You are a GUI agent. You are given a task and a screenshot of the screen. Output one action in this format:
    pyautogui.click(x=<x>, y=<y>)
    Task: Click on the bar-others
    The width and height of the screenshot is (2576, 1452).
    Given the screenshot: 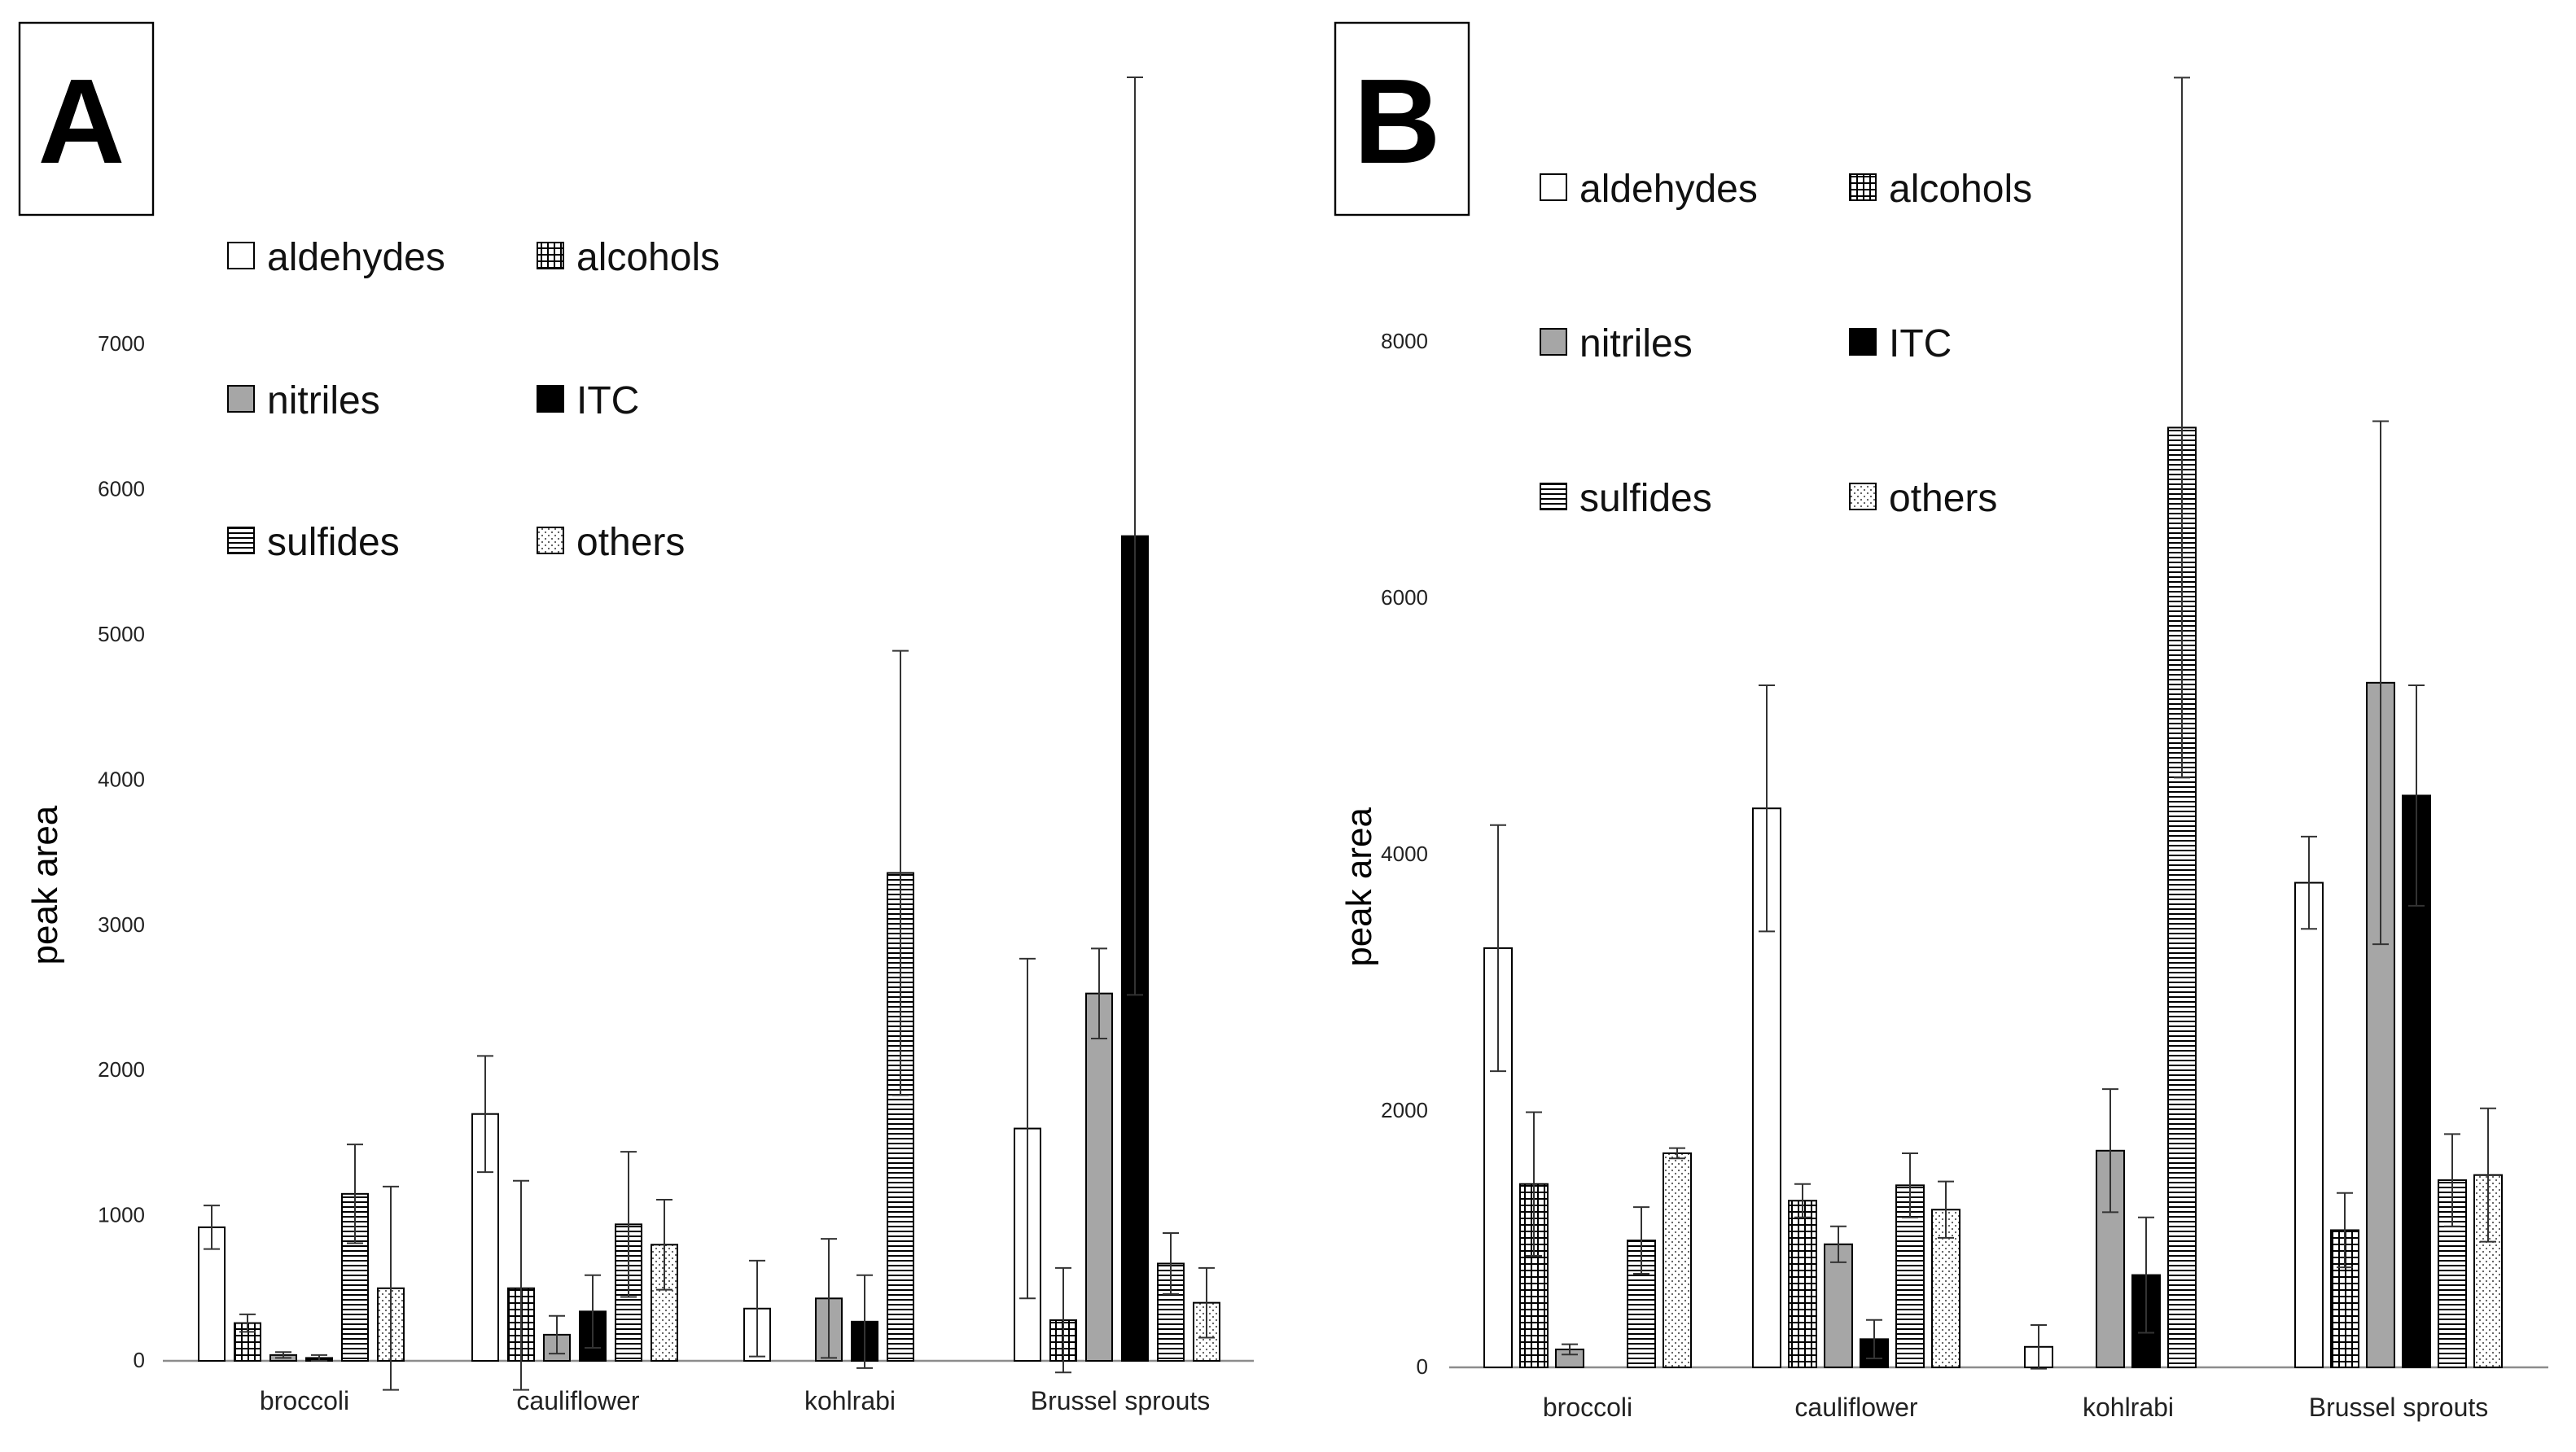 What is the action you would take?
    pyautogui.click(x=1677, y=1260)
    